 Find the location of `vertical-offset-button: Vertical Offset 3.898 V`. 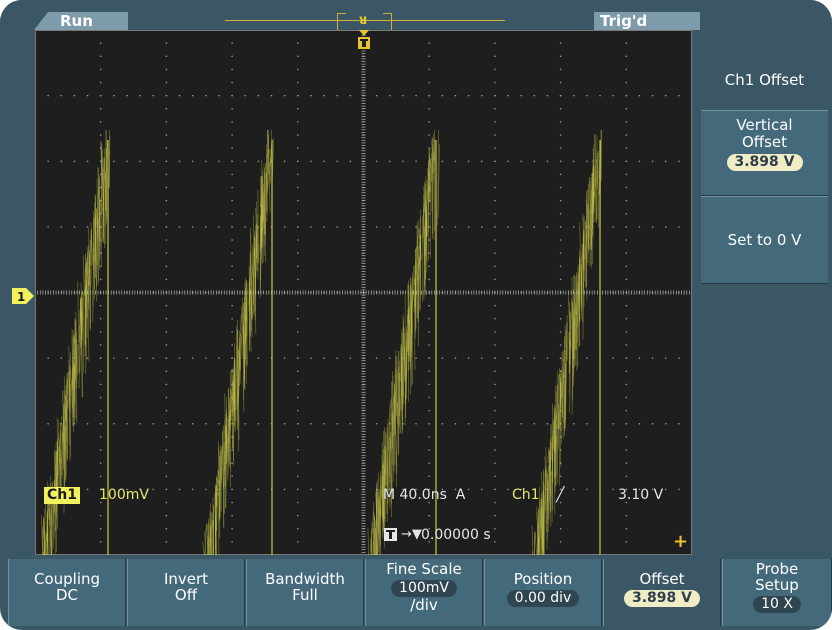

vertical-offset-button: Vertical Offset 3.898 V is located at coordinates (764, 153).